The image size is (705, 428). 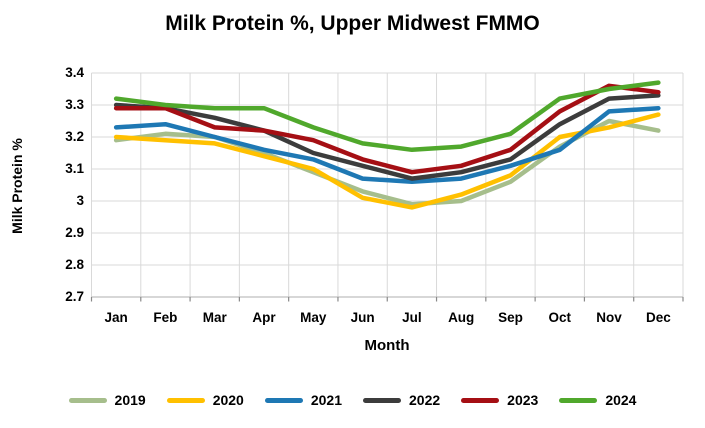 I want to click on x-tick-label-jun: Jun, so click(x=362, y=317).